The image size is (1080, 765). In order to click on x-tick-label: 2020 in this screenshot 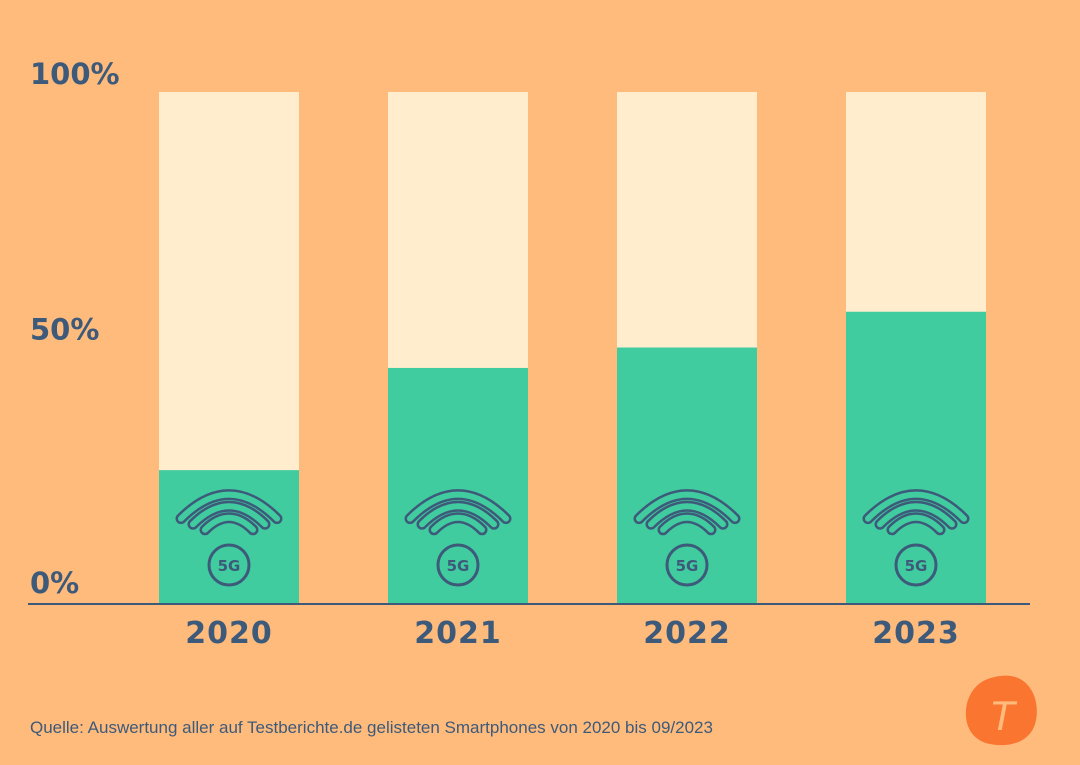, I will do `click(229, 633)`.